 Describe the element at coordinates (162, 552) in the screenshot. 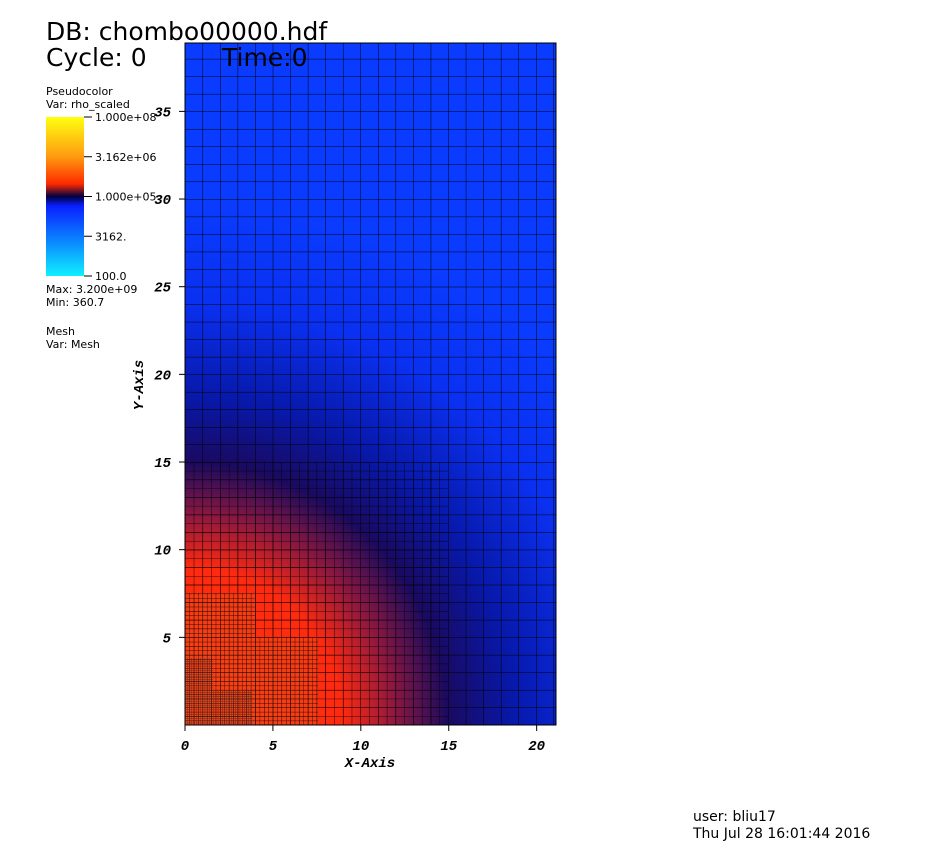

I see `y-tick-label: 10` at that location.